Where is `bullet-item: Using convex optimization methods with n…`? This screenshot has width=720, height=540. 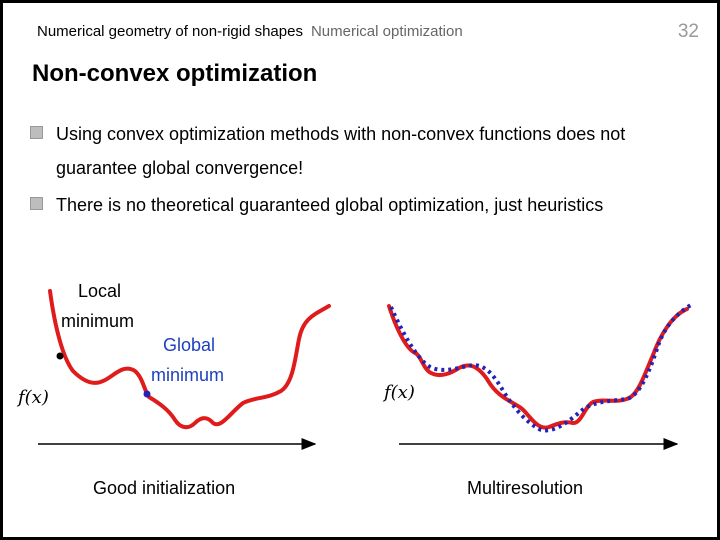 bullet-item: Using convex optimization methods with n… is located at coordinates (367, 151).